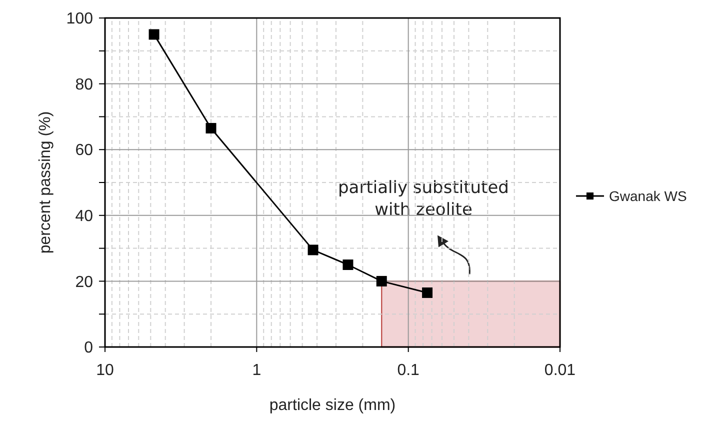 The width and height of the screenshot is (724, 430). What do you see at coordinates (45, 182) in the screenshot?
I see `y-axis-title: percent passing (%)` at bounding box center [45, 182].